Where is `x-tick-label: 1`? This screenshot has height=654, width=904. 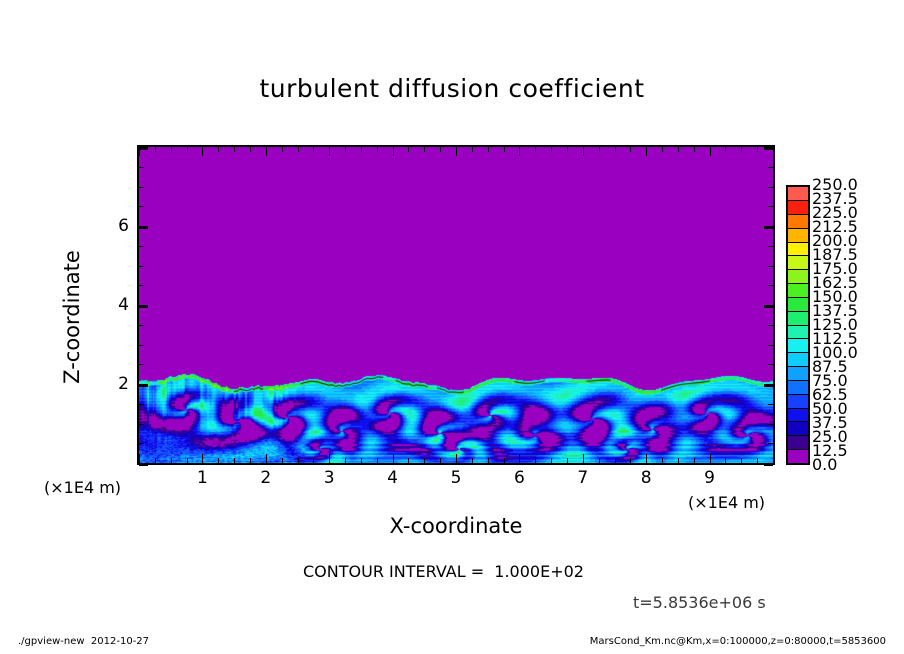
x-tick-label: 1 is located at coordinates (202, 478).